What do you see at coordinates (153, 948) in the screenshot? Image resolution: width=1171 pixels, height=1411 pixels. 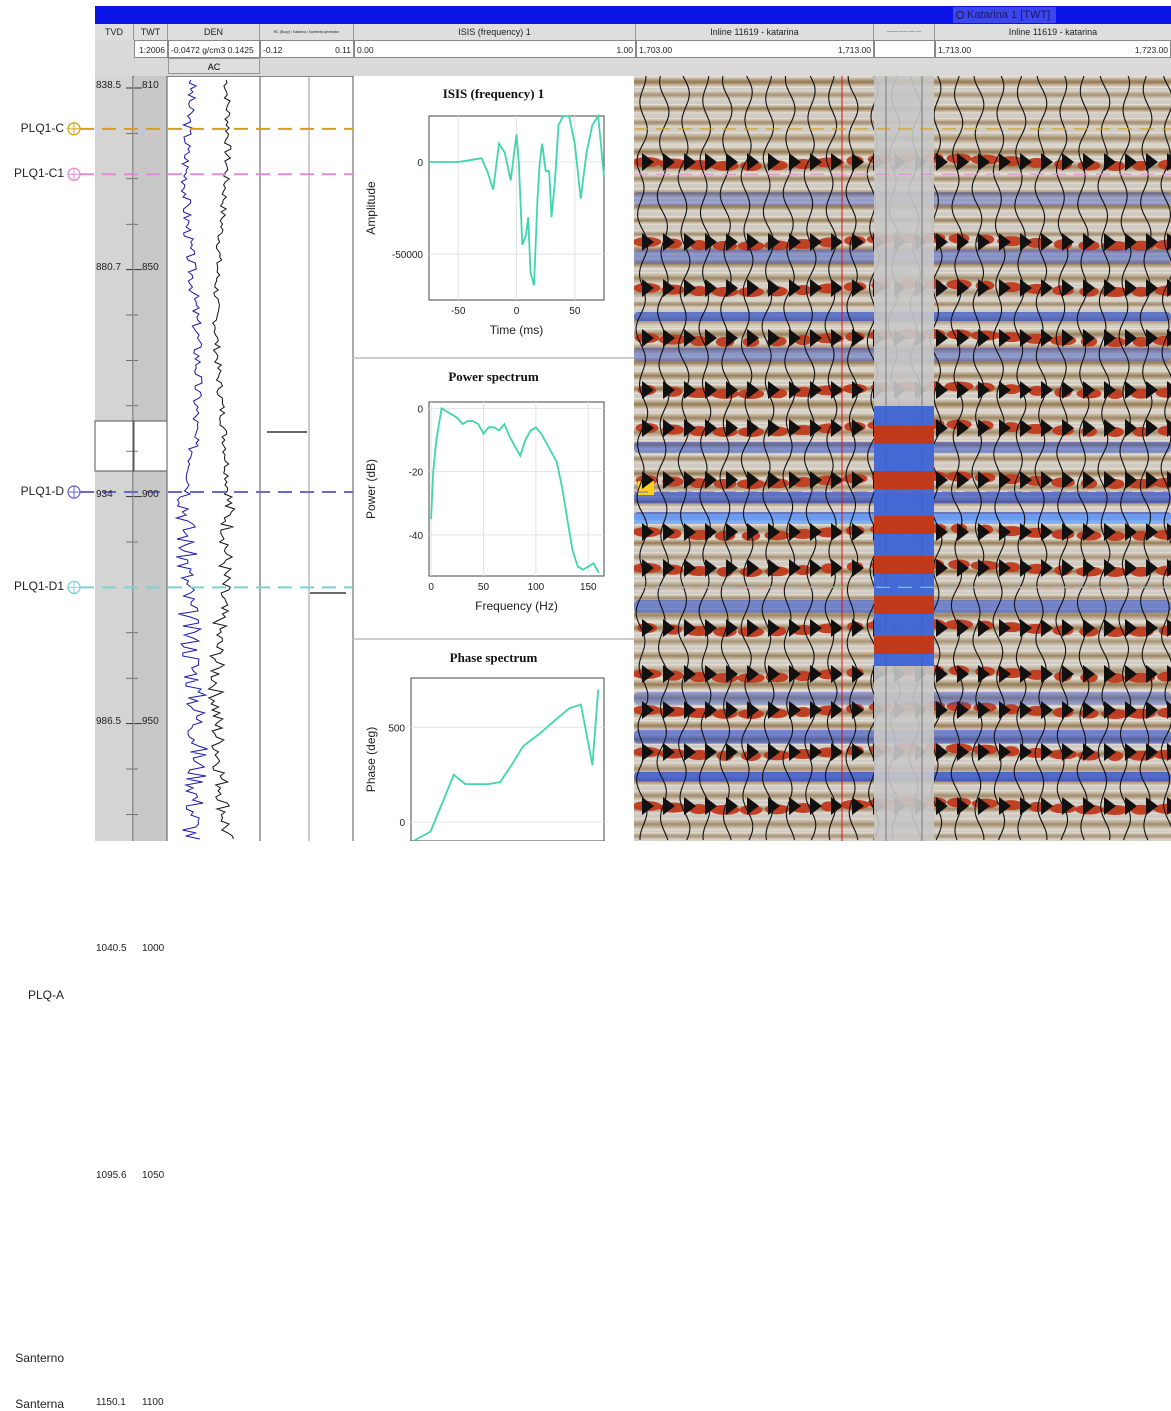 I see `twt-tick-label: 1000` at bounding box center [153, 948].